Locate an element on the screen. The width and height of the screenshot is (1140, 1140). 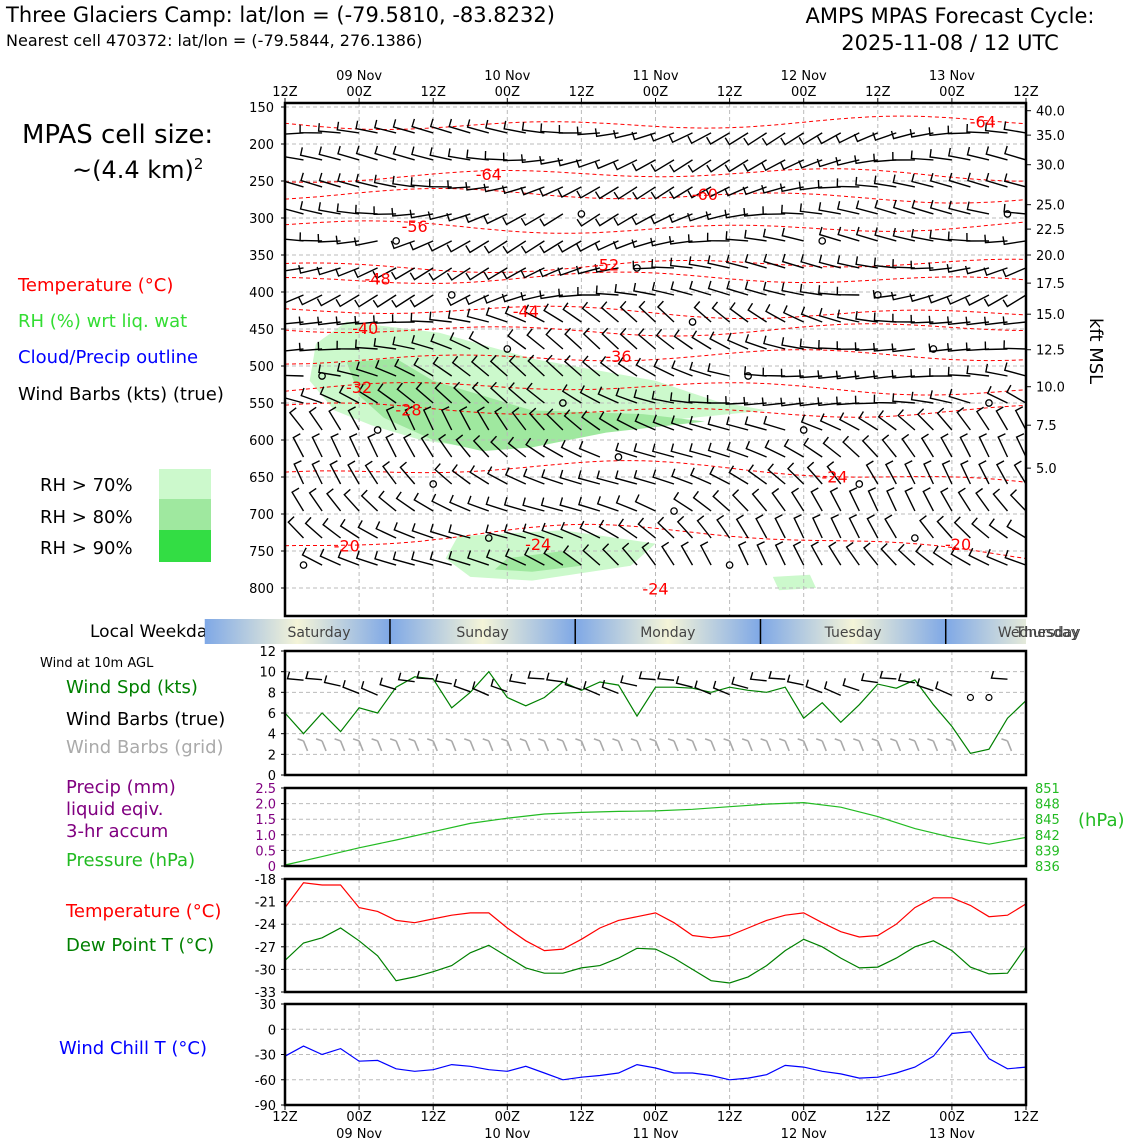
kft-tick-label: 22.5 is located at coordinates (1050, 230).